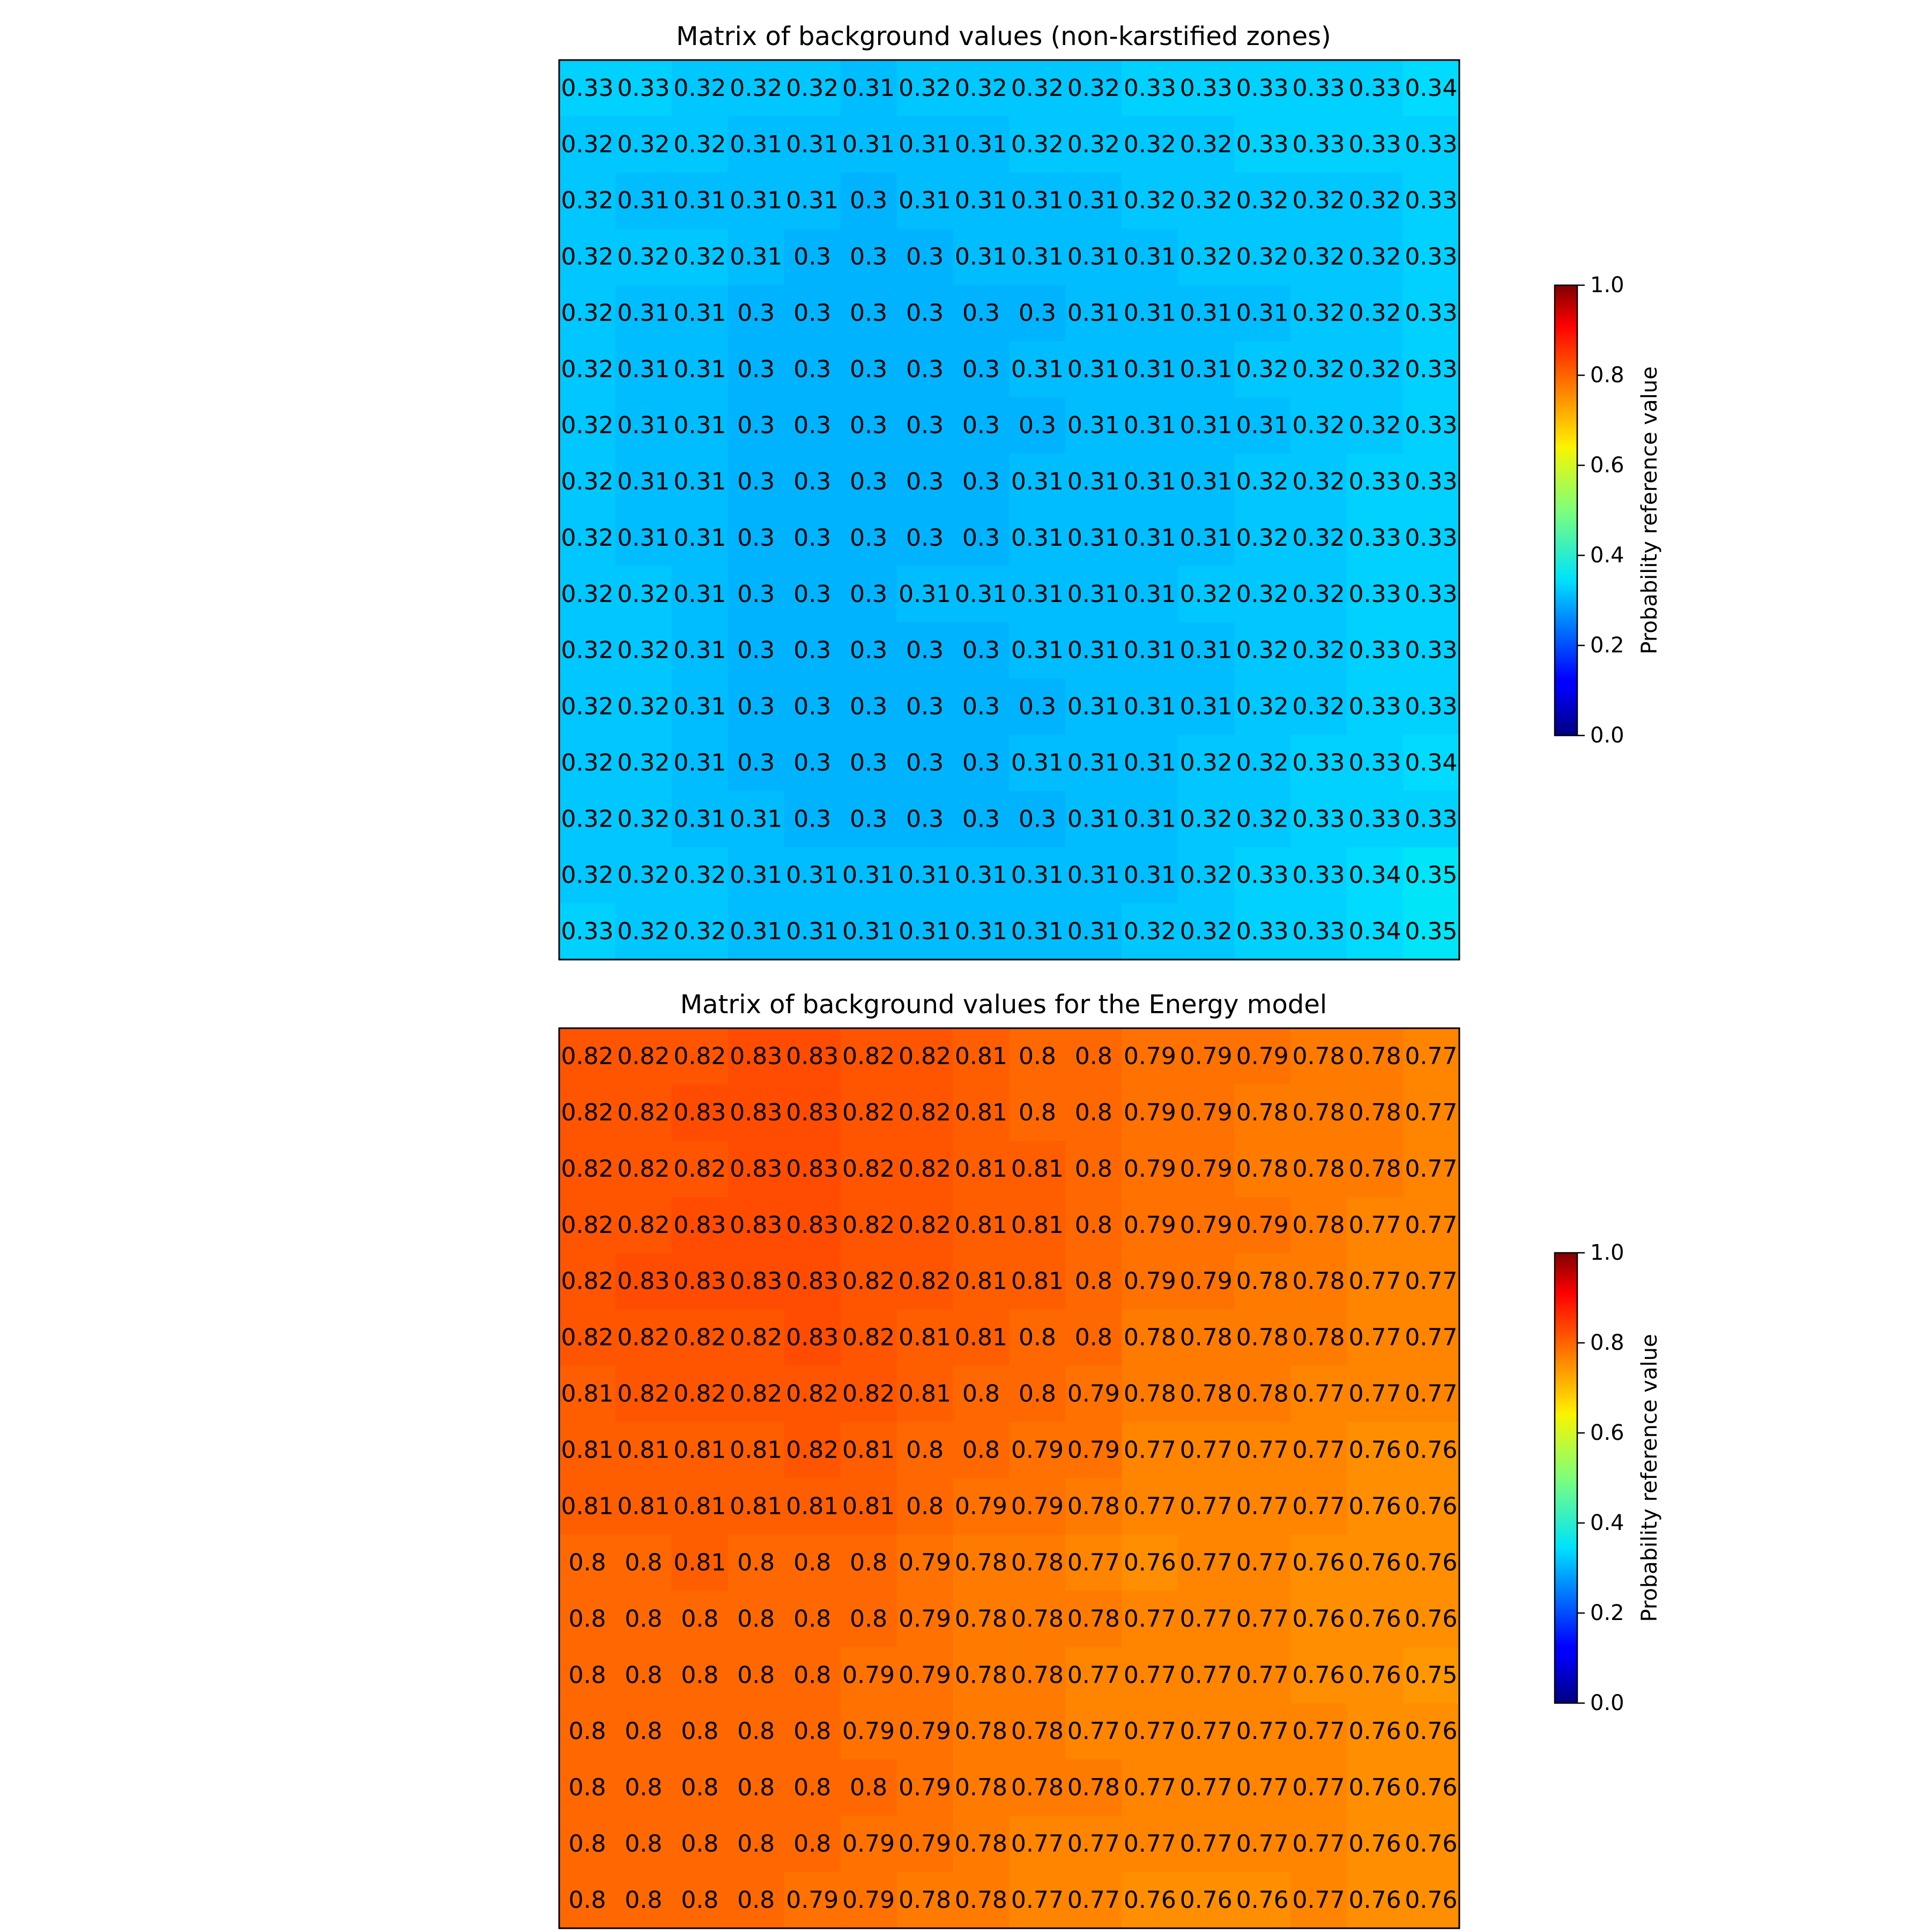  Describe the element at coordinates (1607, 1252) in the screenshot. I see `colorbar-tick-label: 1.0` at that location.